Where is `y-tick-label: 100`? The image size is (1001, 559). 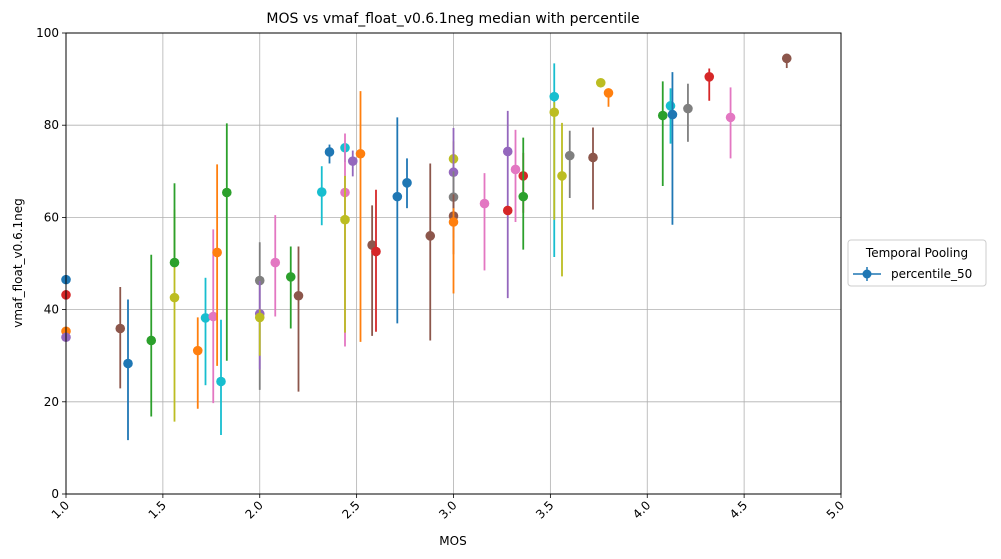 y-tick-label: 100 is located at coordinates (47, 33).